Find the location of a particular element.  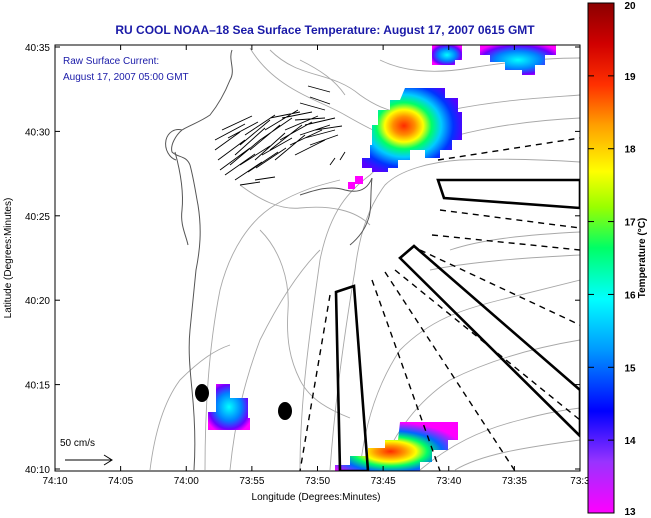

sst-patch-bottom is located at coordinates (396, 446).